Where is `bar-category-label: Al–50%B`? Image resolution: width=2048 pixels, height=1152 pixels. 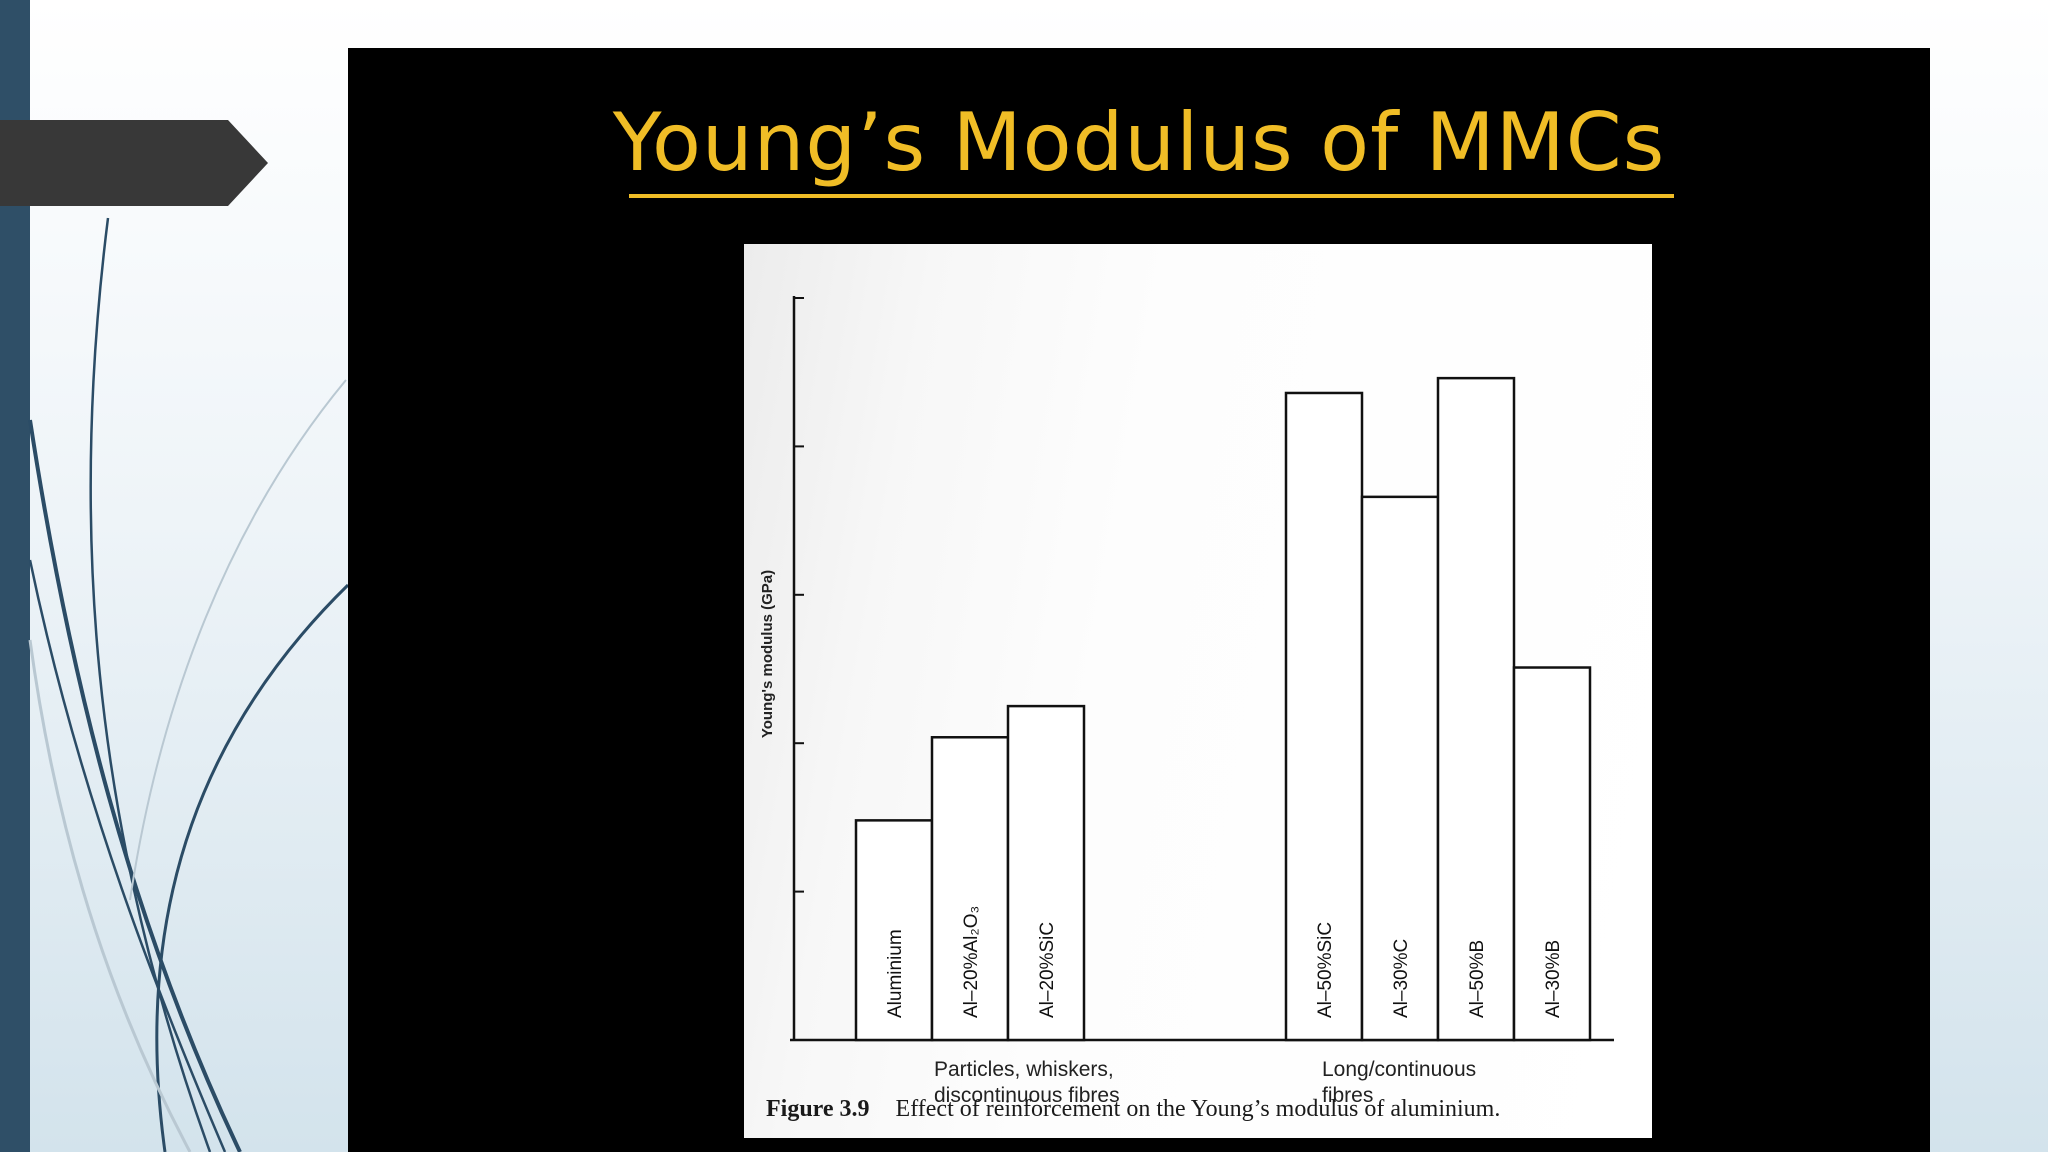
bar-category-label: Al–50%B is located at coordinates (1477, 979).